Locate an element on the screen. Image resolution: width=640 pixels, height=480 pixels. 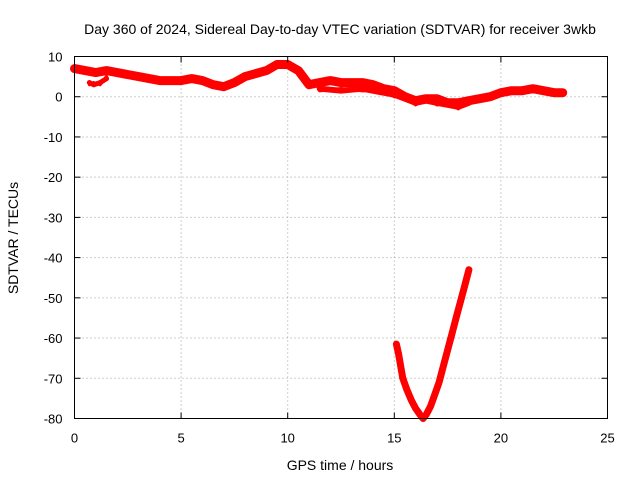
y-tick-label: -80 is located at coordinates (53, 419).